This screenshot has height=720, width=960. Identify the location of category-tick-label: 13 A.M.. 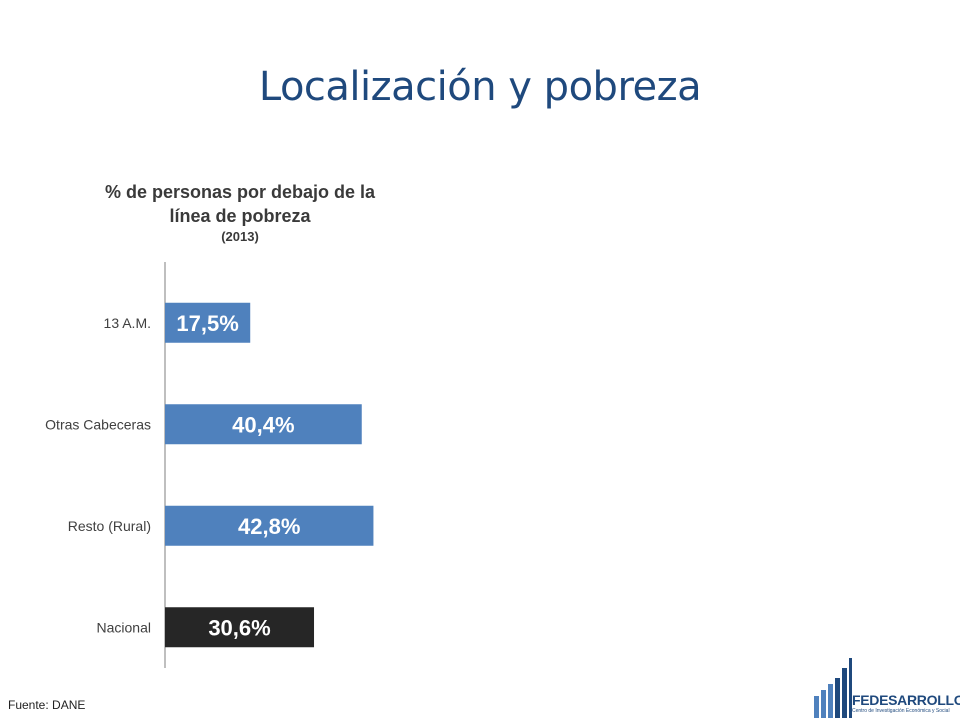
(127, 323).